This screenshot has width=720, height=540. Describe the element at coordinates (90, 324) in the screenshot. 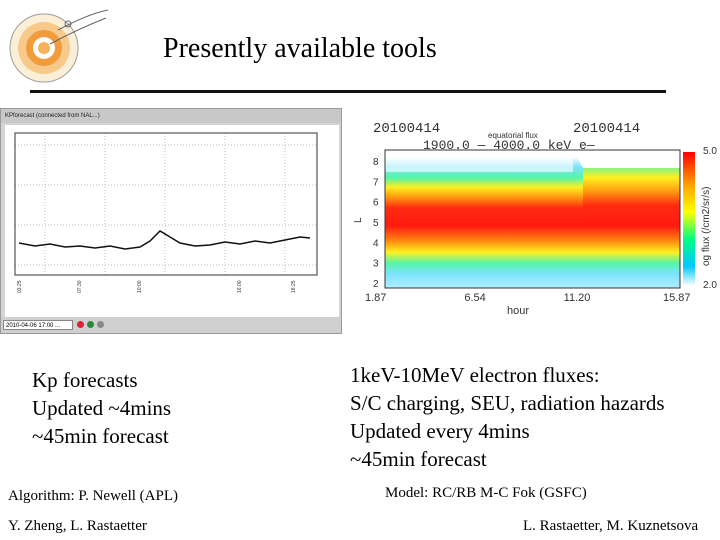

I see `play-icon` at that location.